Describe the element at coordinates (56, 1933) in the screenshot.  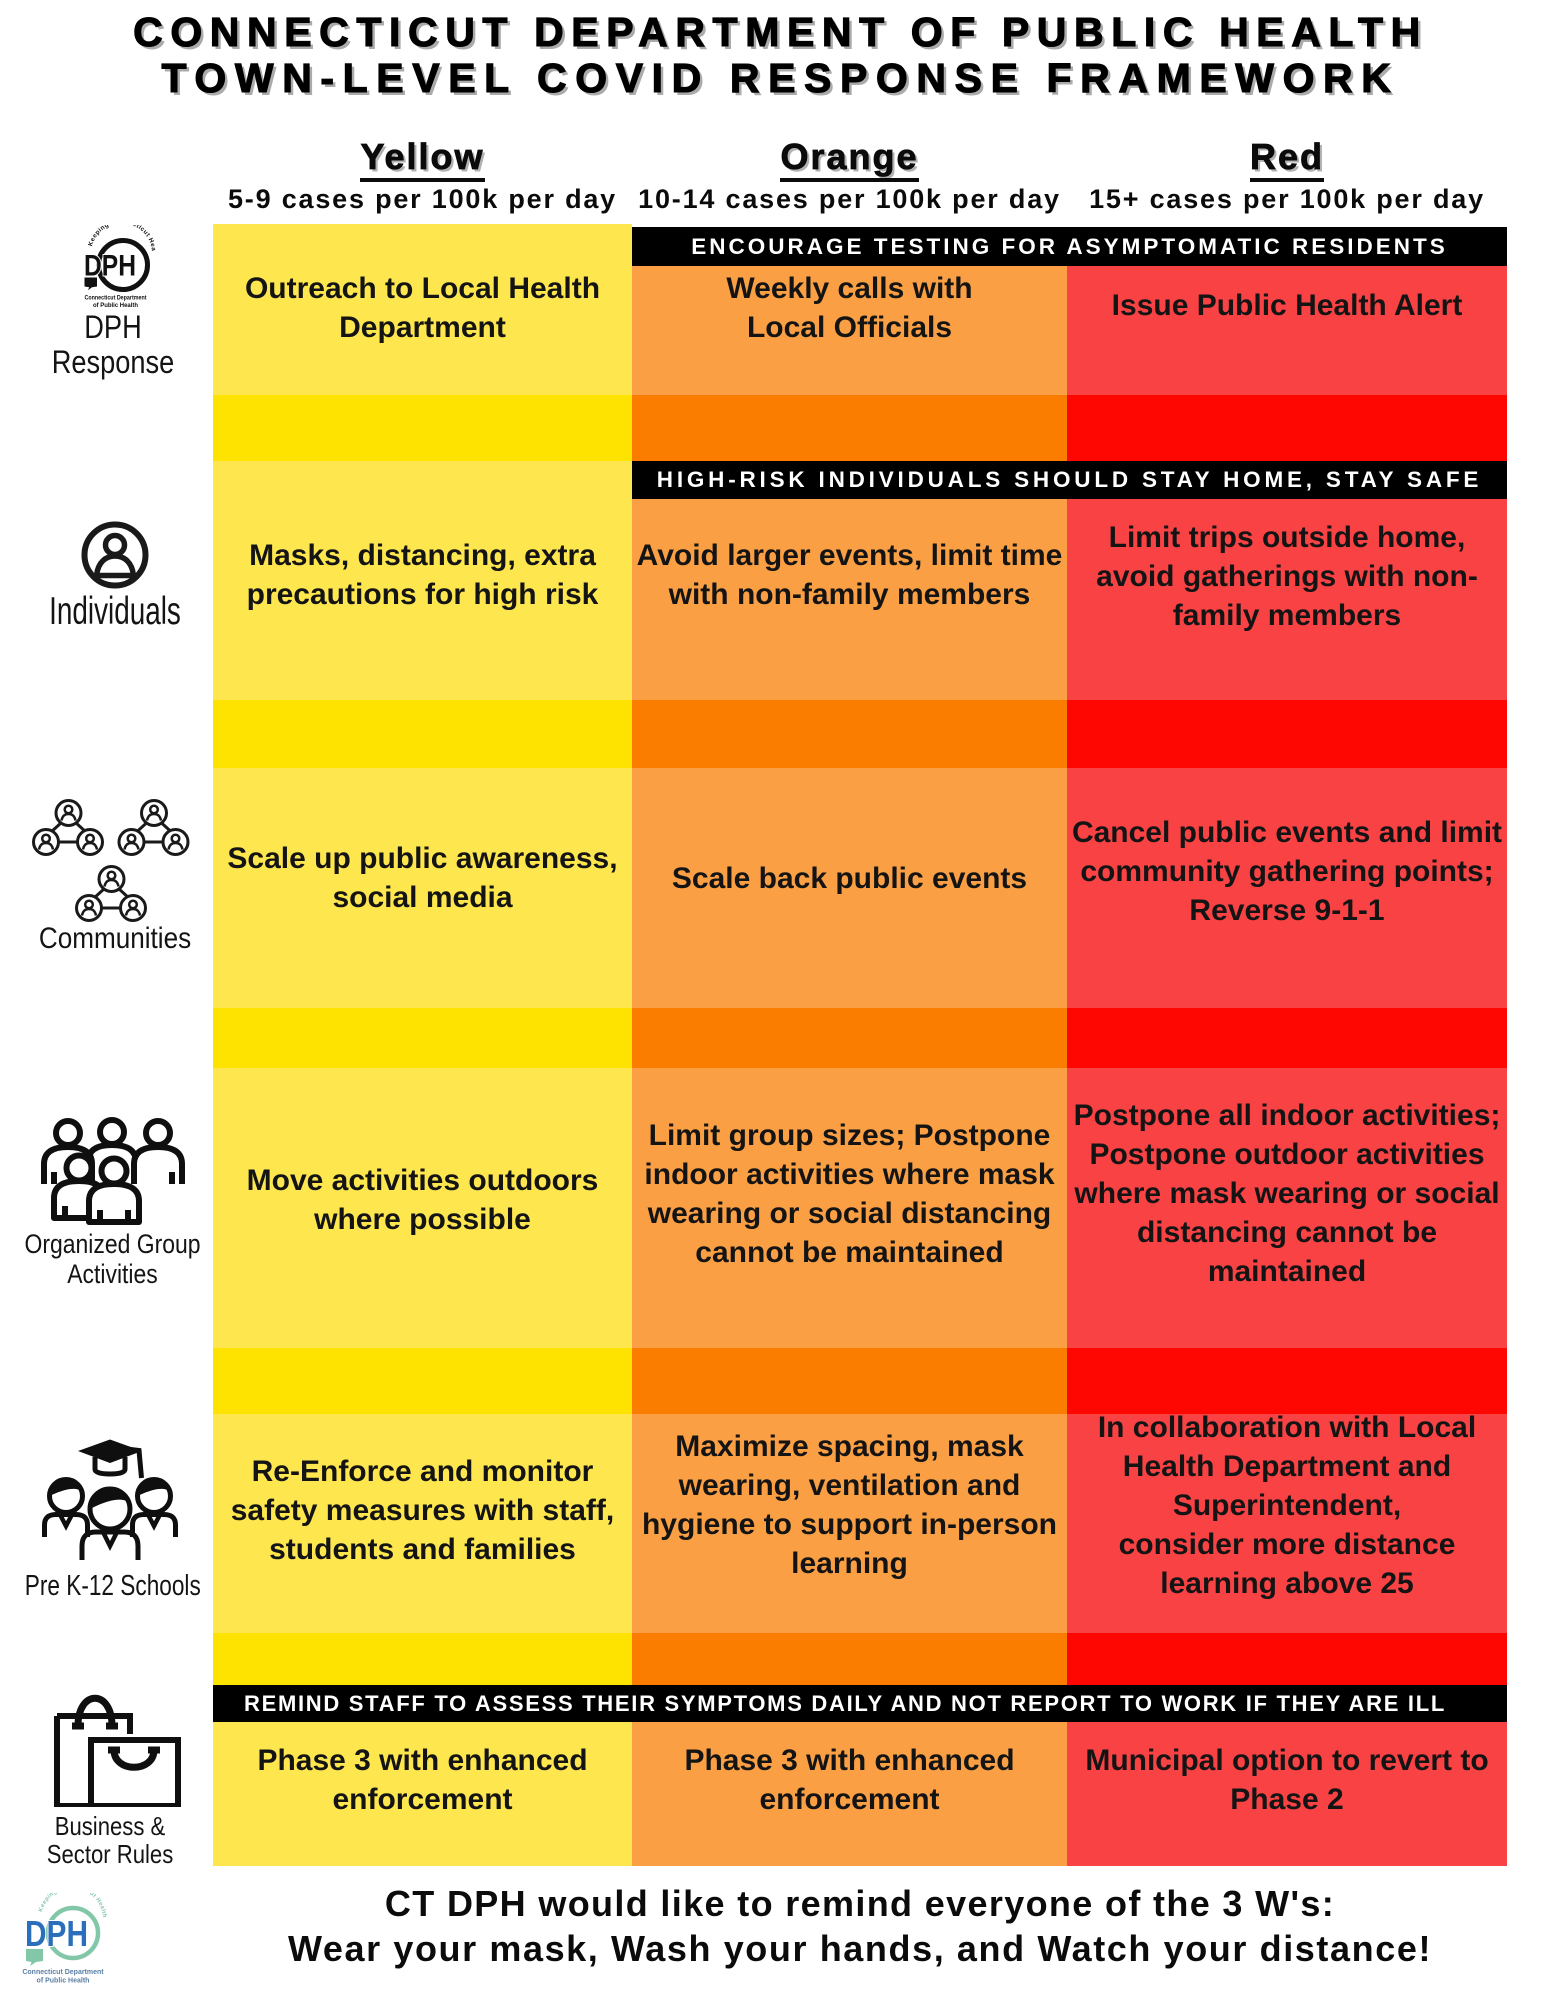
I see `svg-text: DPH` at that location.